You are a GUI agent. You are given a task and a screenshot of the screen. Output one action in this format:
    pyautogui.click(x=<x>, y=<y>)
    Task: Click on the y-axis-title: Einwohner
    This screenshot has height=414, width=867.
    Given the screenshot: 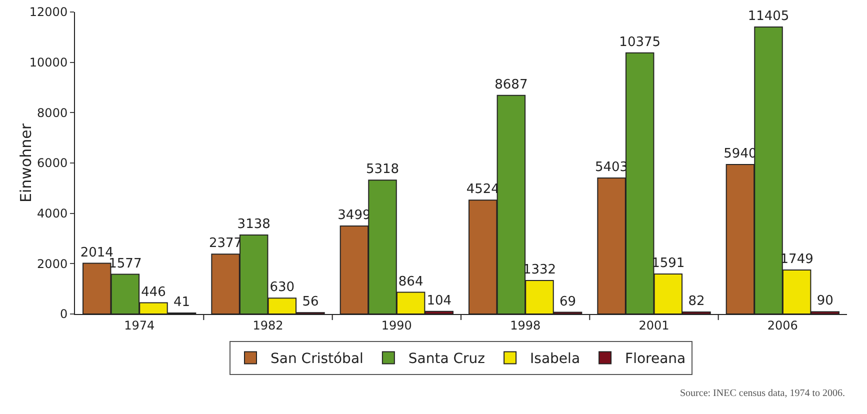 What is the action you would take?
    pyautogui.click(x=26, y=162)
    